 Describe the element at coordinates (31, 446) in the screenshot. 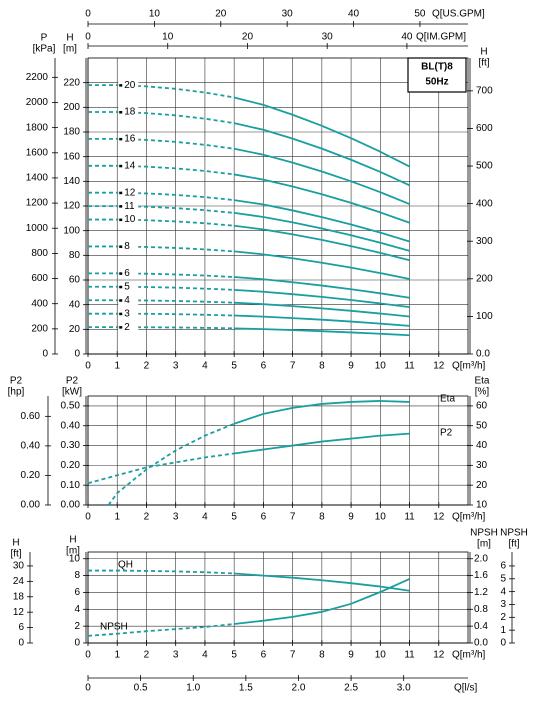

I see `tick-label: 0.40` at that location.